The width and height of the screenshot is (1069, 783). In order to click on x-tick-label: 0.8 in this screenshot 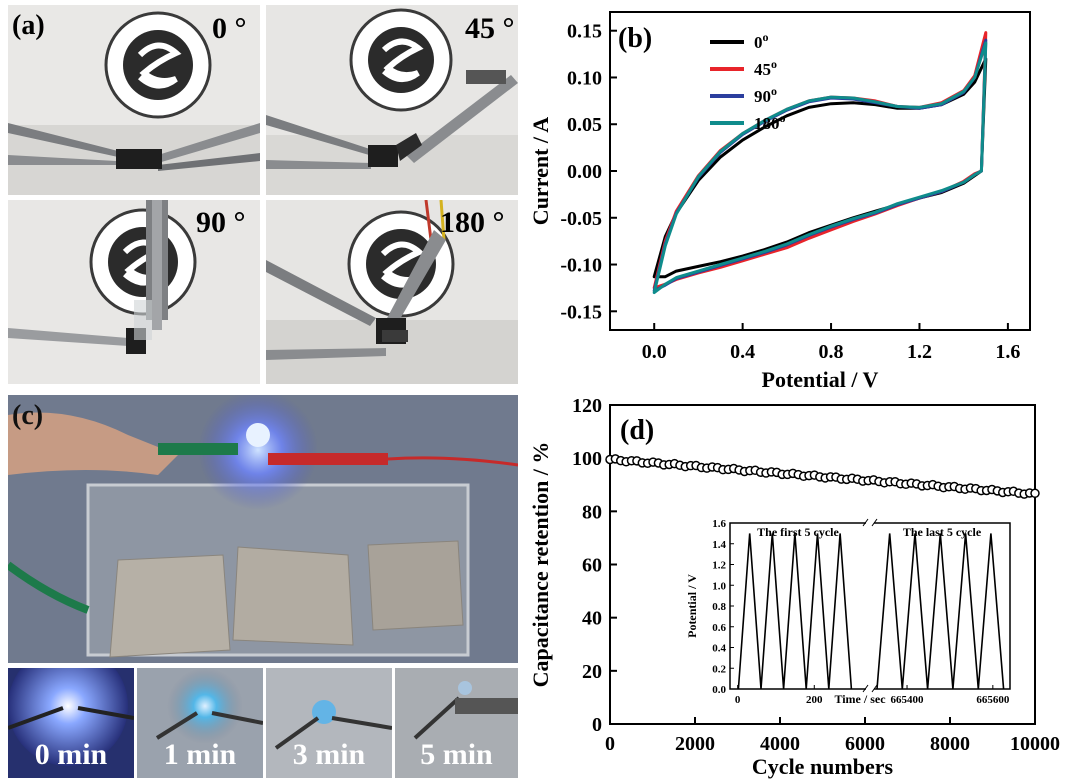, I will do `click(831, 352)`.